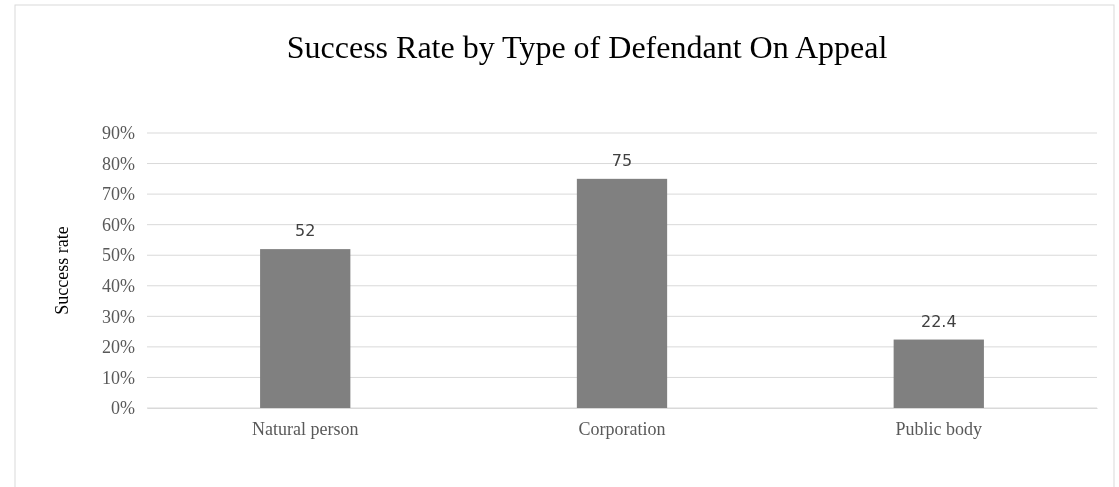 The image size is (1119, 487). I want to click on y-axis-title: Success rate, so click(62, 270).